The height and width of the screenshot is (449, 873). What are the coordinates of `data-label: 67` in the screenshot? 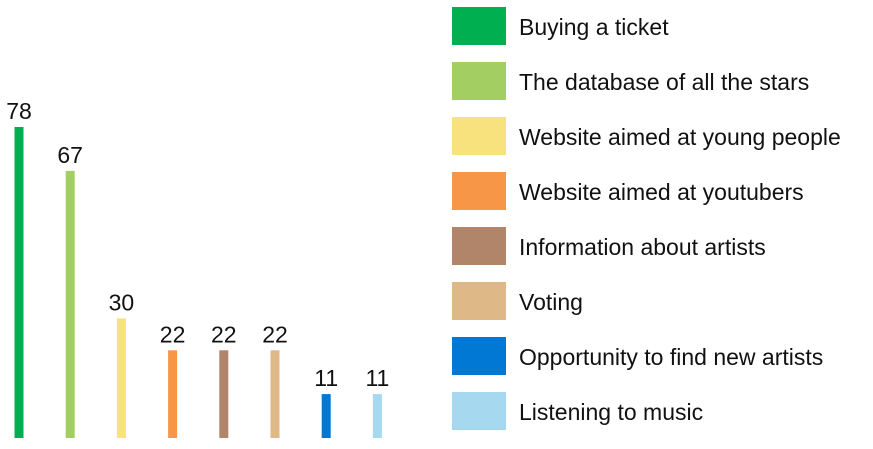 It's located at (70, 155).